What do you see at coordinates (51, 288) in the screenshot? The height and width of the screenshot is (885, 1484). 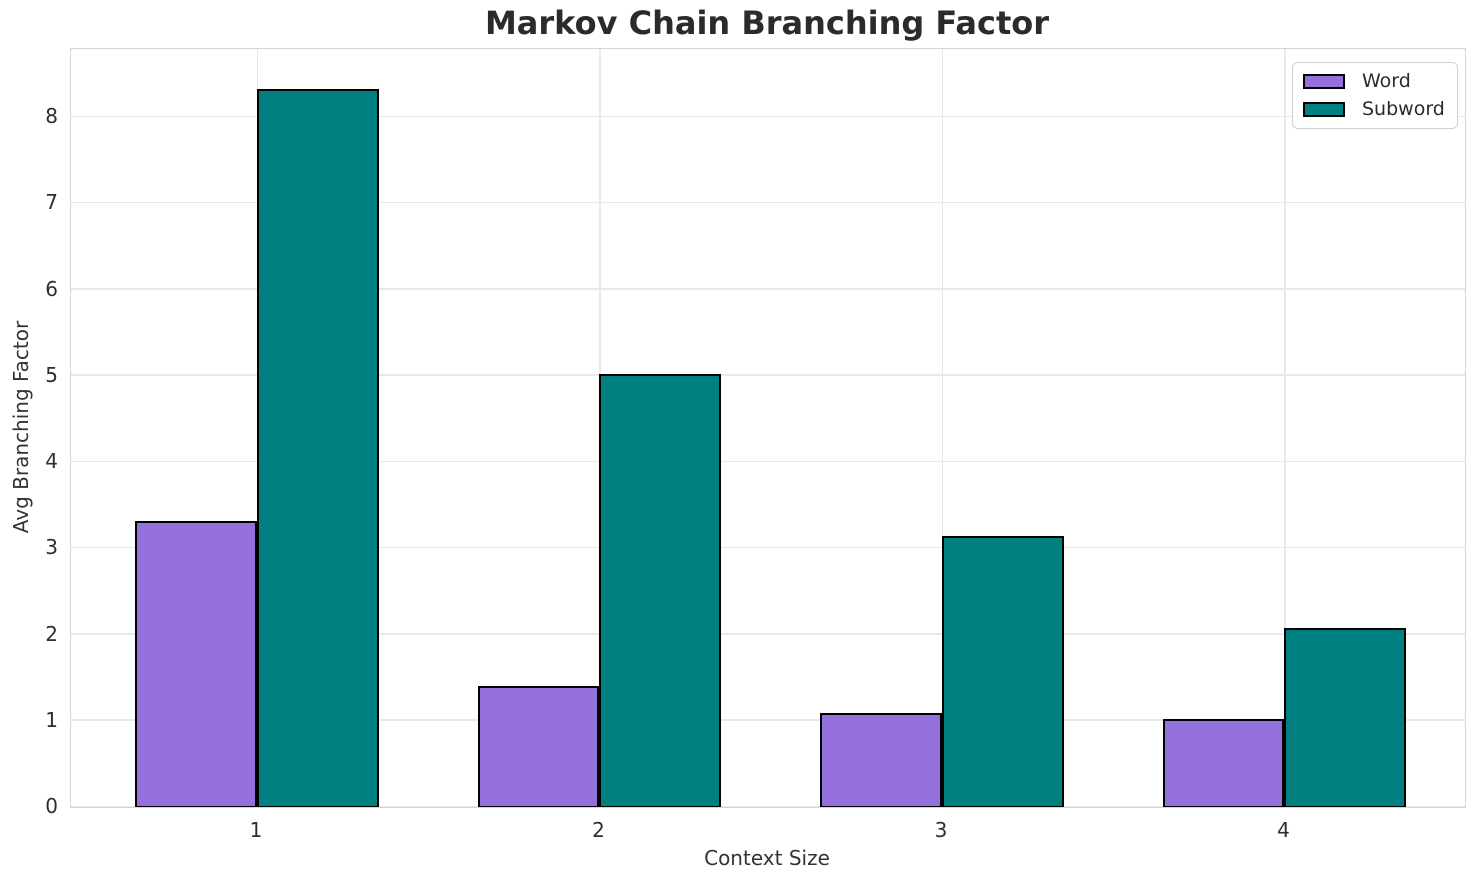 I see `y-tick-label-6: 6` at bounding box center [51, 288].